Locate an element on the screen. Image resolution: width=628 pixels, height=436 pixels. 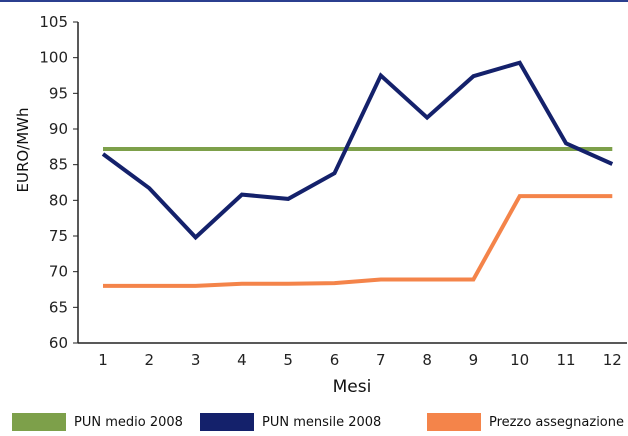
legend-item-pun-mensile: PUN mensile 2008 is located at coordinates (290, 422).